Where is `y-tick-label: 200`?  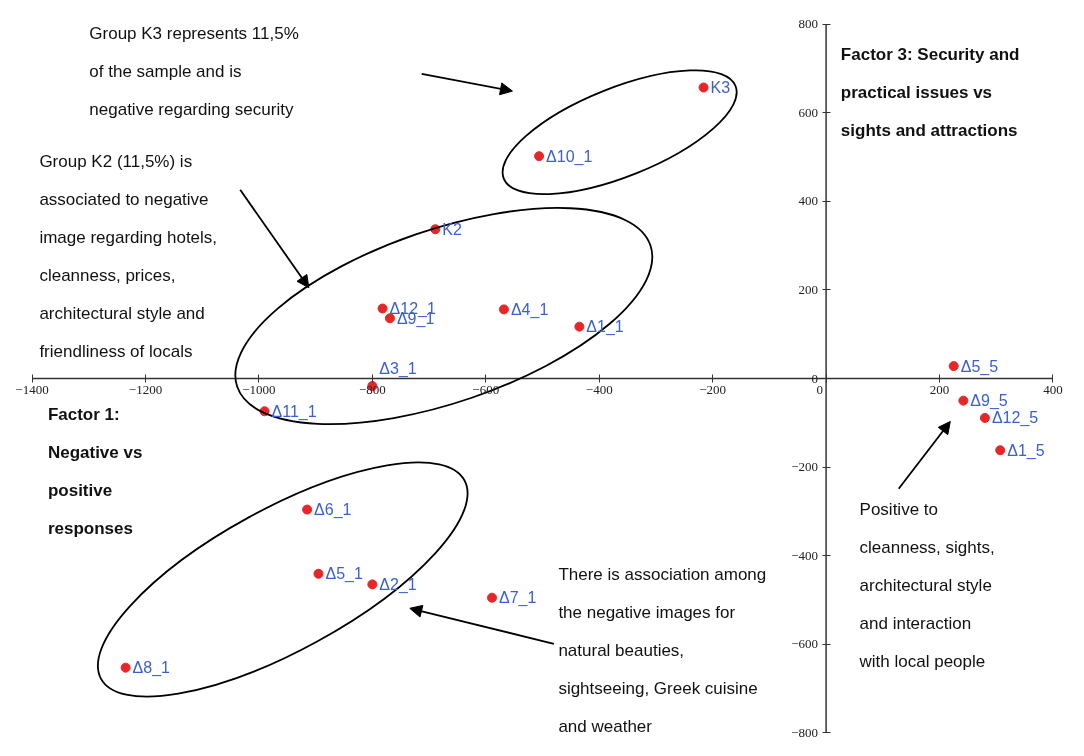 y-tick-label: 200 is located at coordinates (808, 289).